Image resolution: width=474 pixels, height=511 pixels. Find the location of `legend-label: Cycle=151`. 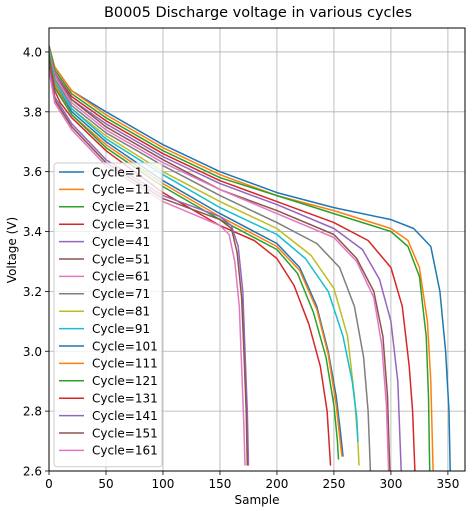

legend-label: Cycle=151 is located at coordinates (125, 433).